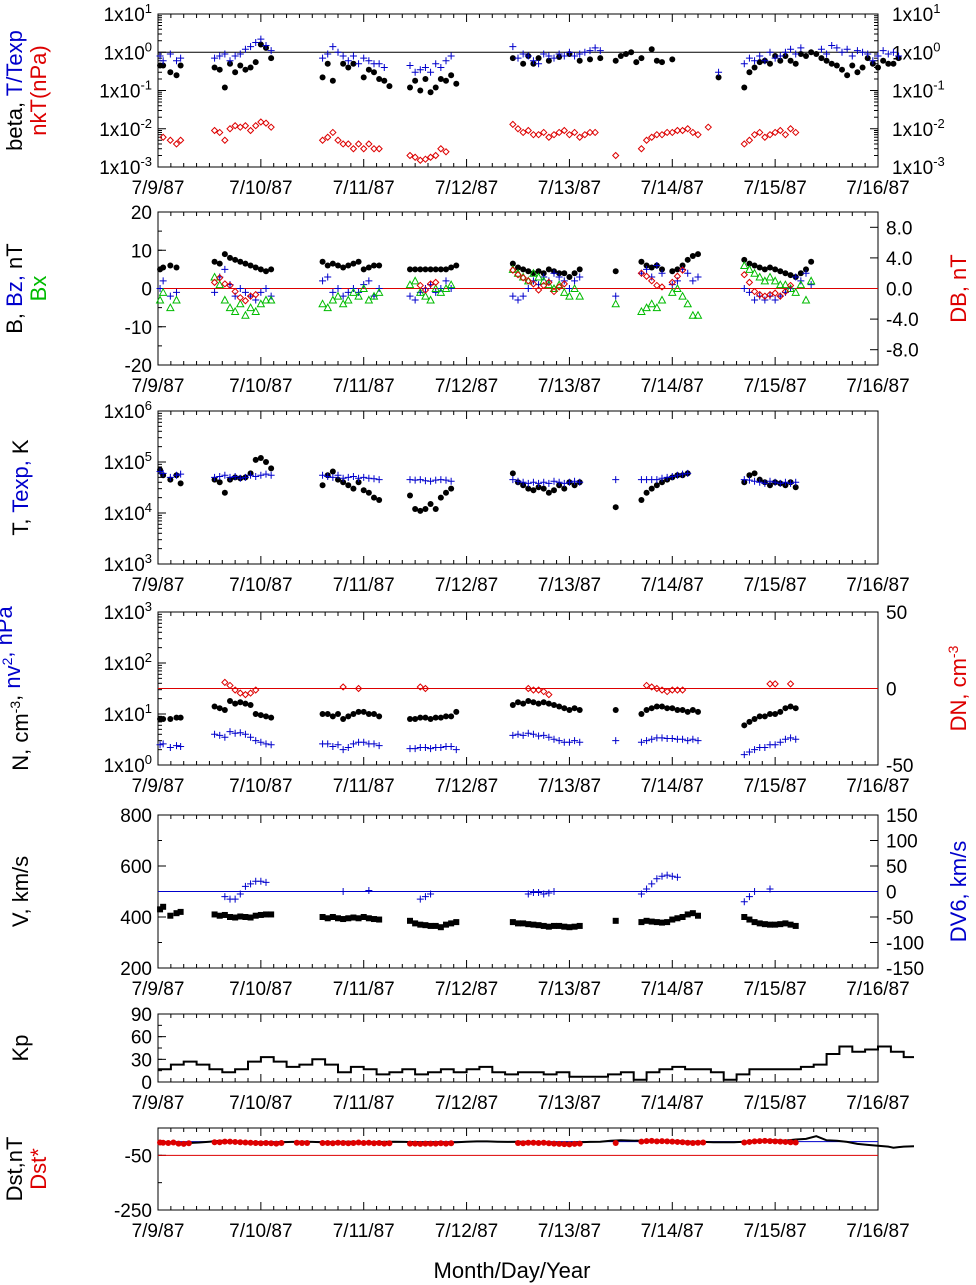 Image resolution: width=976 pixels, height=1285 pixels. I want to click on y-tick-label: 1x10⁴, so click(128, 512).